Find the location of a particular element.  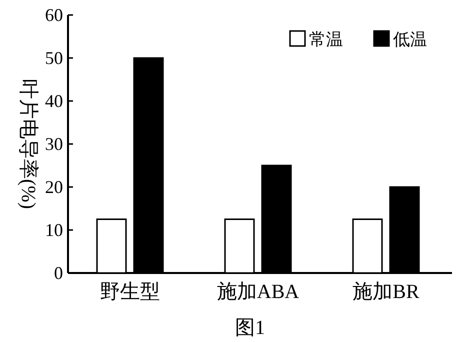

y-tick-label: 20 is located at coordinates (54, 187).